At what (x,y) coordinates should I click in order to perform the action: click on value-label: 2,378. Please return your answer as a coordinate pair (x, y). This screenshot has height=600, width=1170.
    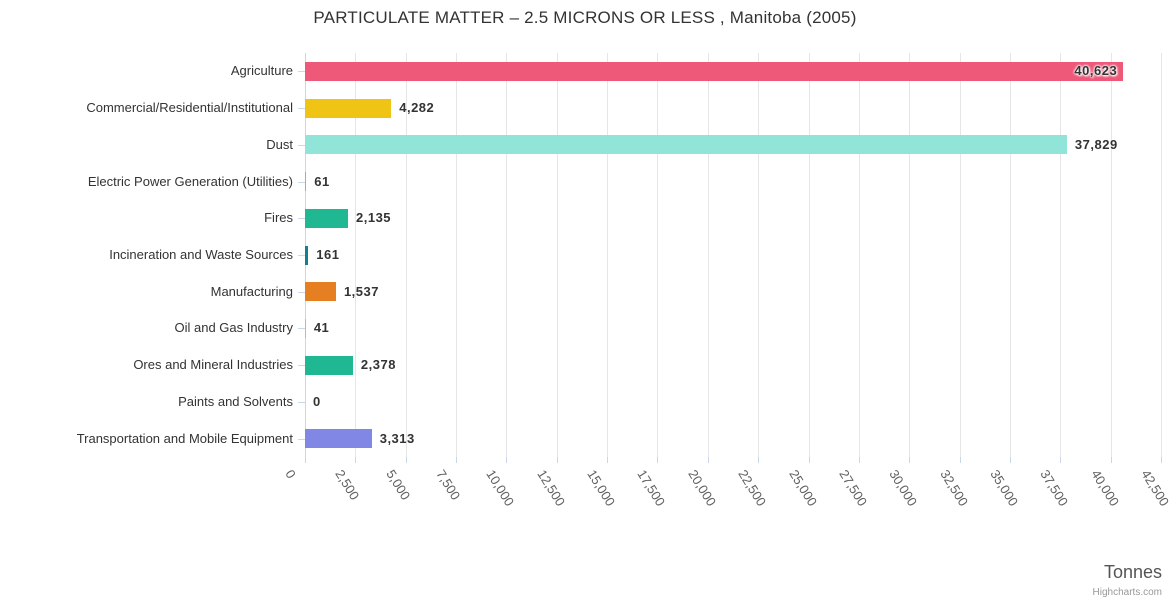
    Looking at the image, I should click on (378, 364).